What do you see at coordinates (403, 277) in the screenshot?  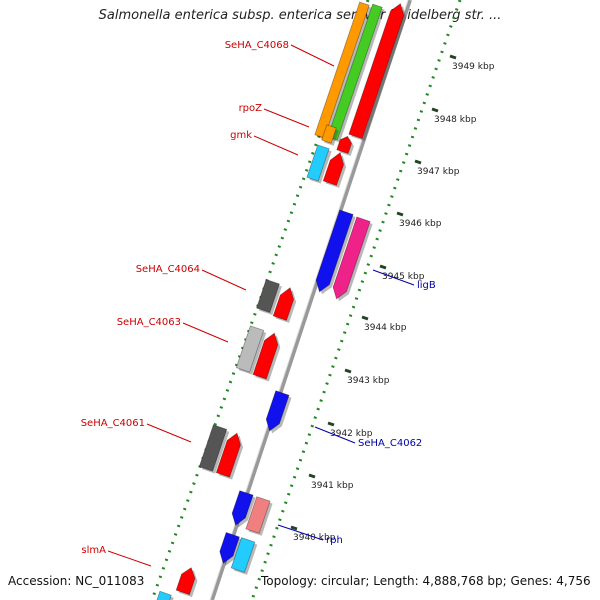 I see `scale-tick-label: 3945 kbp` at bounding box center [403, 277].